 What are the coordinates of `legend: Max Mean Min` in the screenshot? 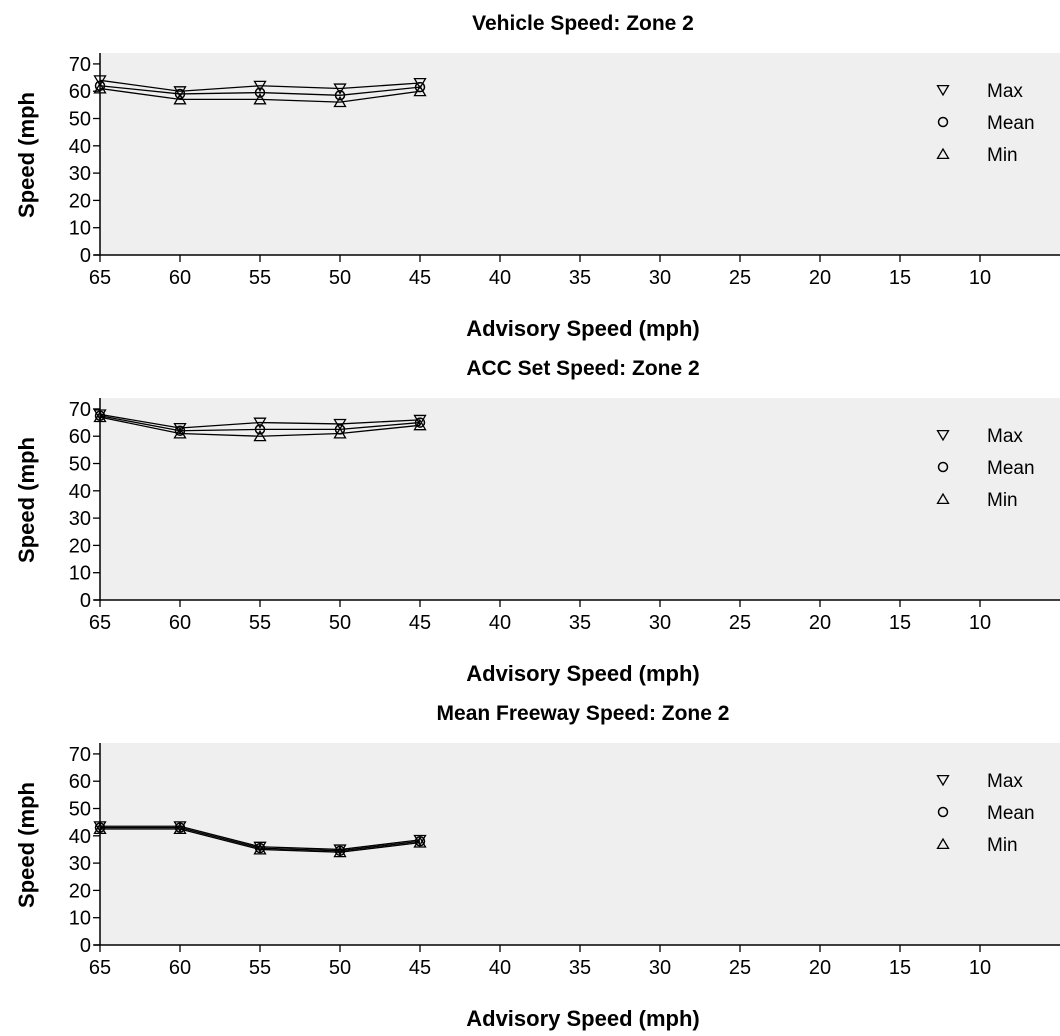 It's located at (985, 468).